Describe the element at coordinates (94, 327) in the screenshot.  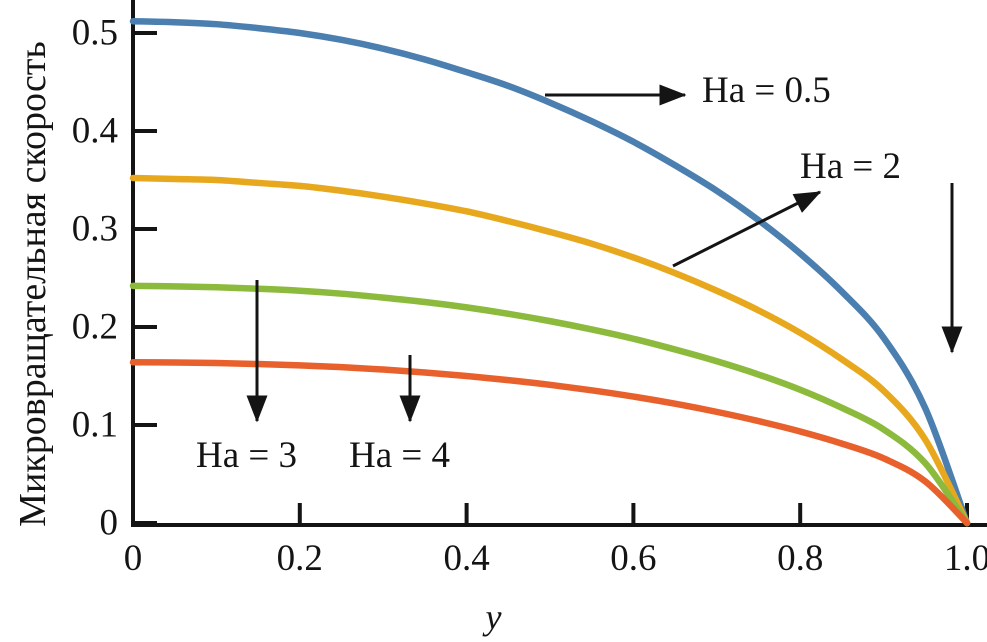
I see `y-axis-tick-label: 0.2` at that location.